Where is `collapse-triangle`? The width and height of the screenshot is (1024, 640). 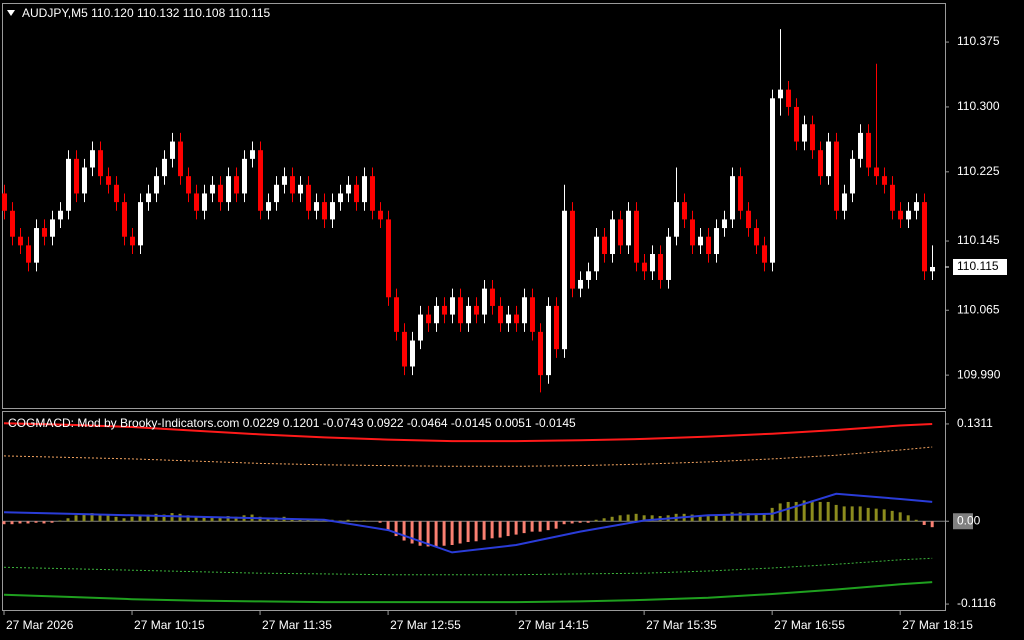
collapse-triangle is located at coordinates (11, 13).